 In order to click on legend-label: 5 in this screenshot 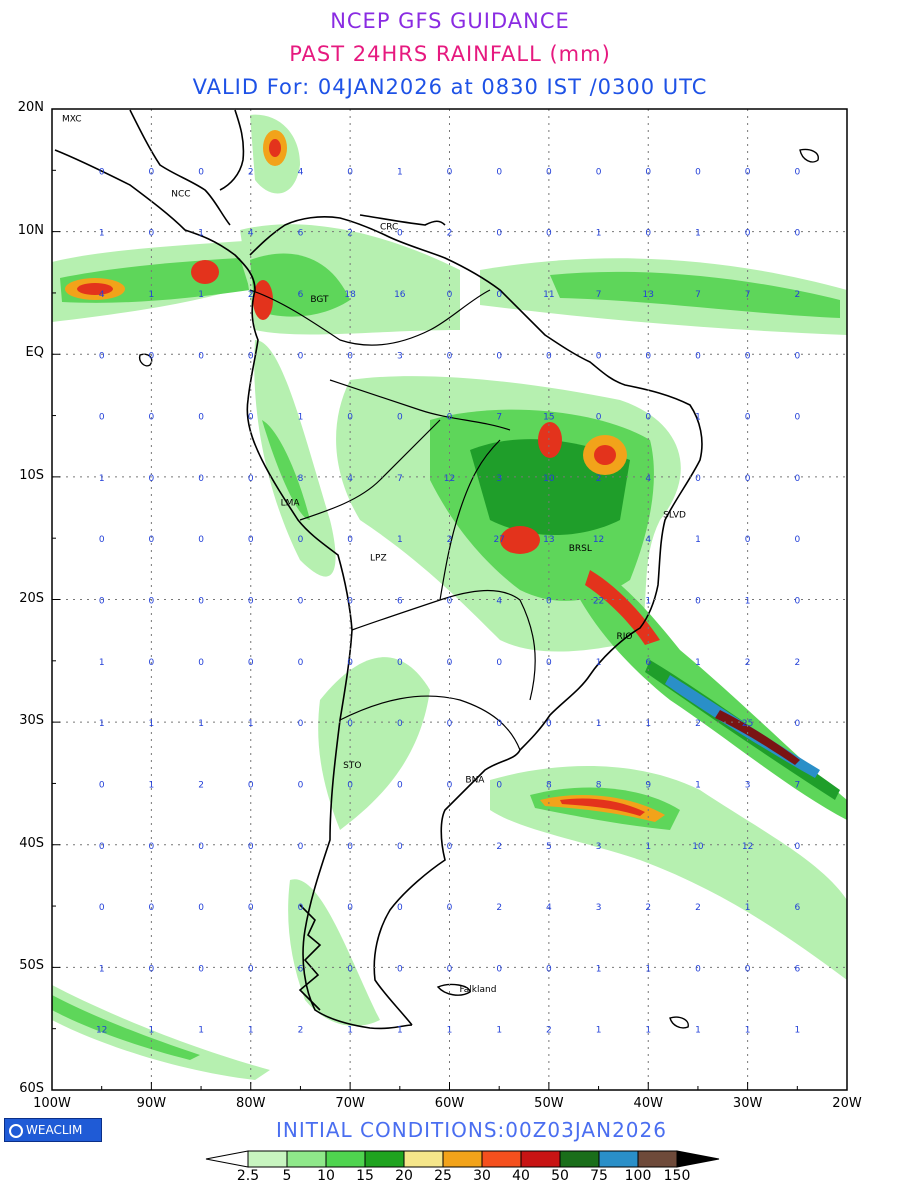, I will do `click(287, 1176)`.